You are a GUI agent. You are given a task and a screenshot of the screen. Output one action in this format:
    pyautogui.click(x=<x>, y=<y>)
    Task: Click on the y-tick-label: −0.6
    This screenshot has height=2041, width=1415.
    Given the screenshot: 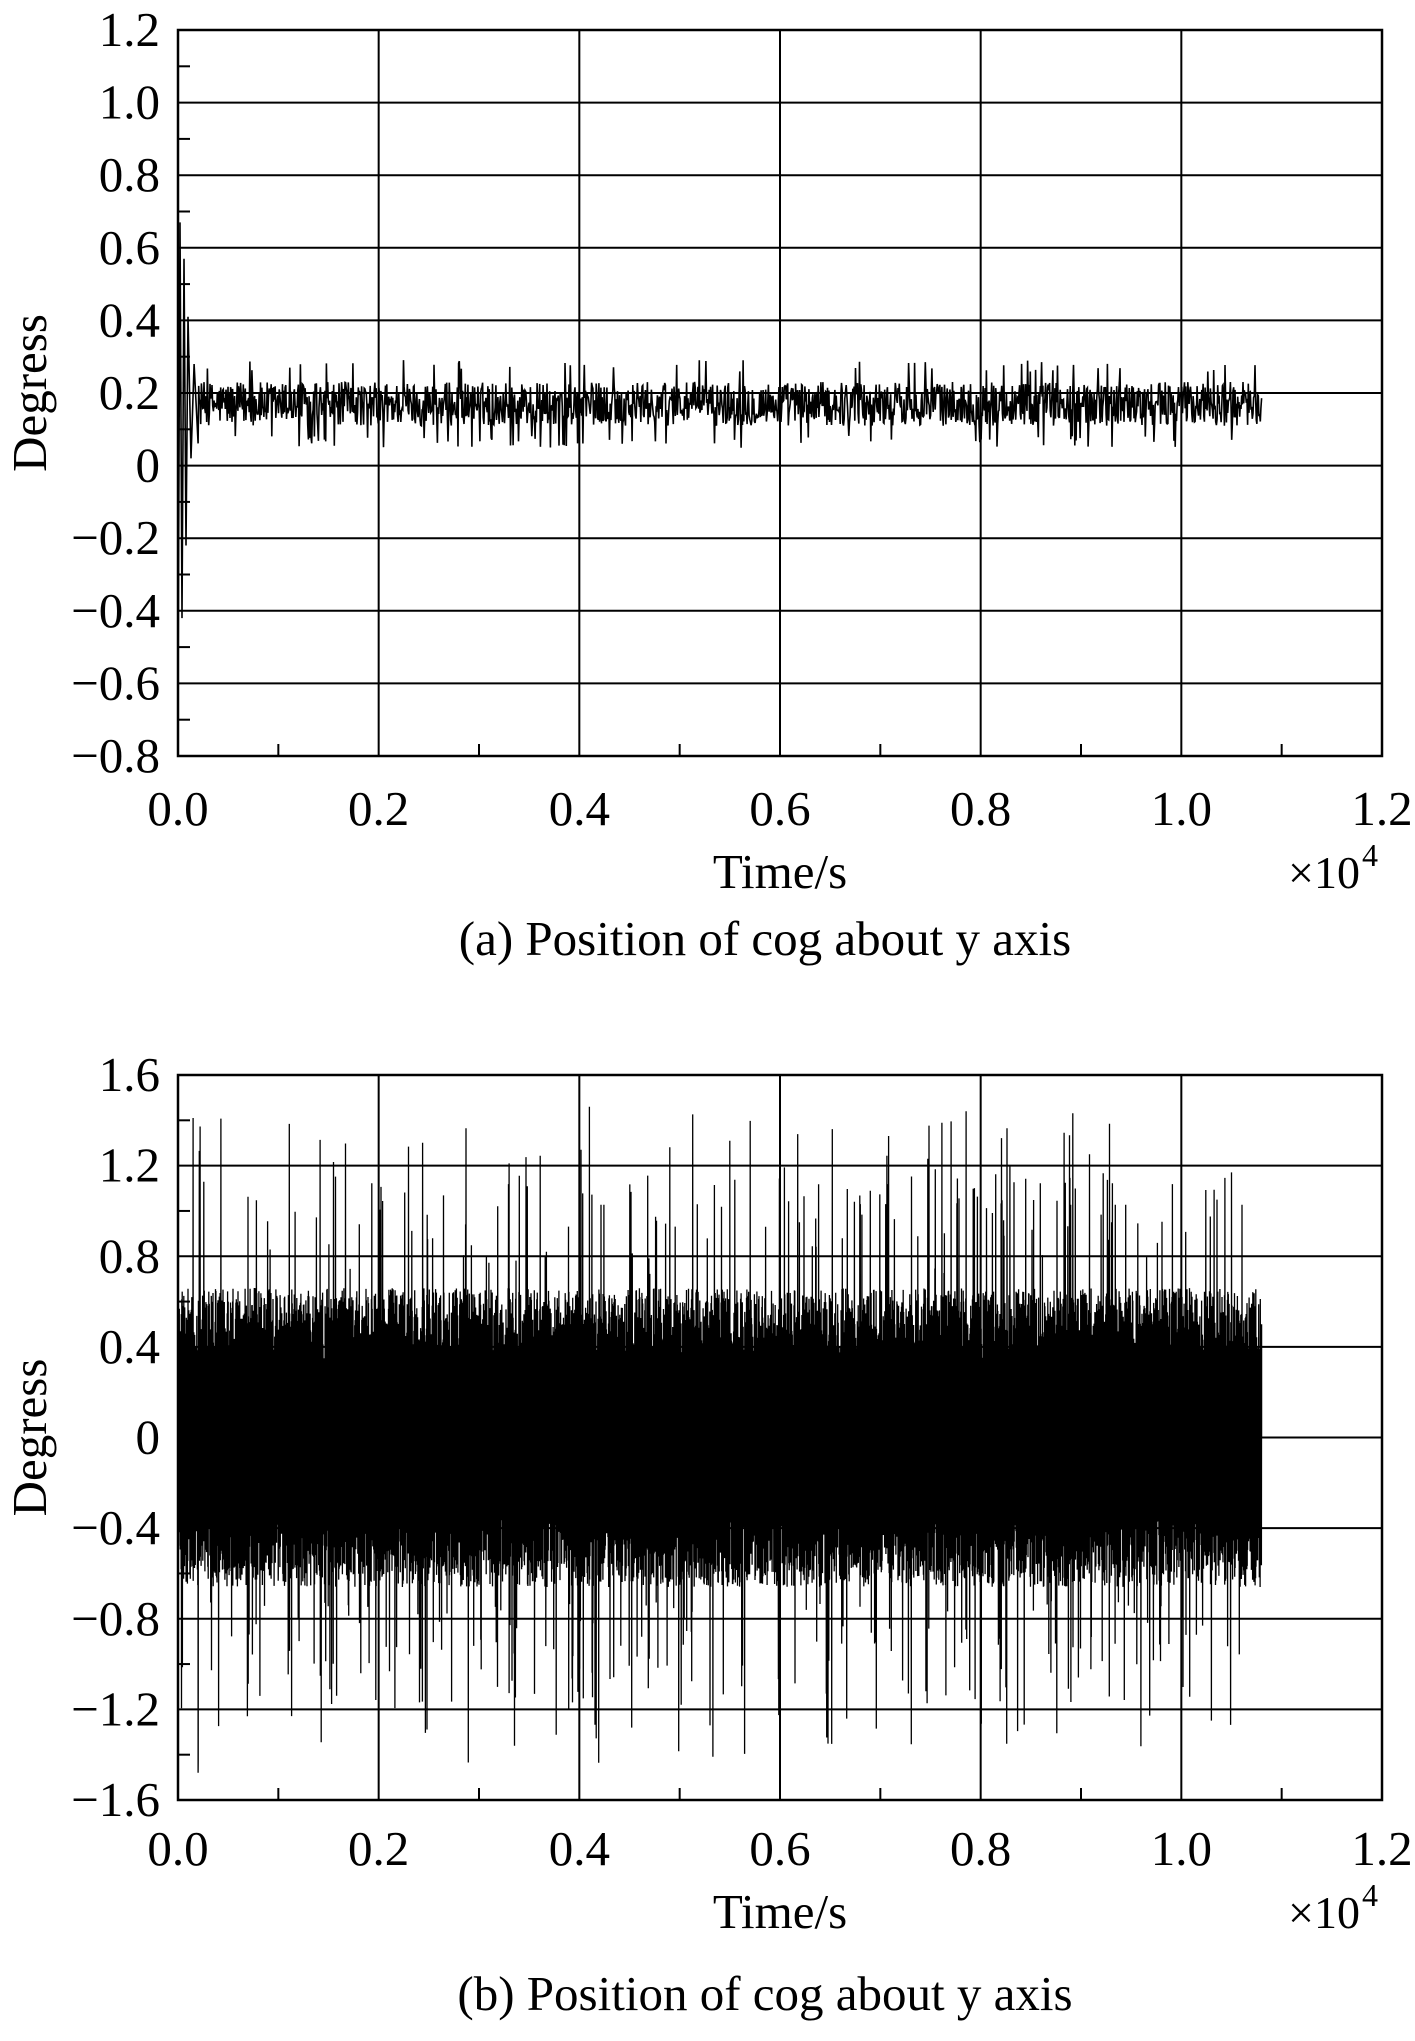 What is the action you would take?
    pyautogui.click(x=115, y=682)
    